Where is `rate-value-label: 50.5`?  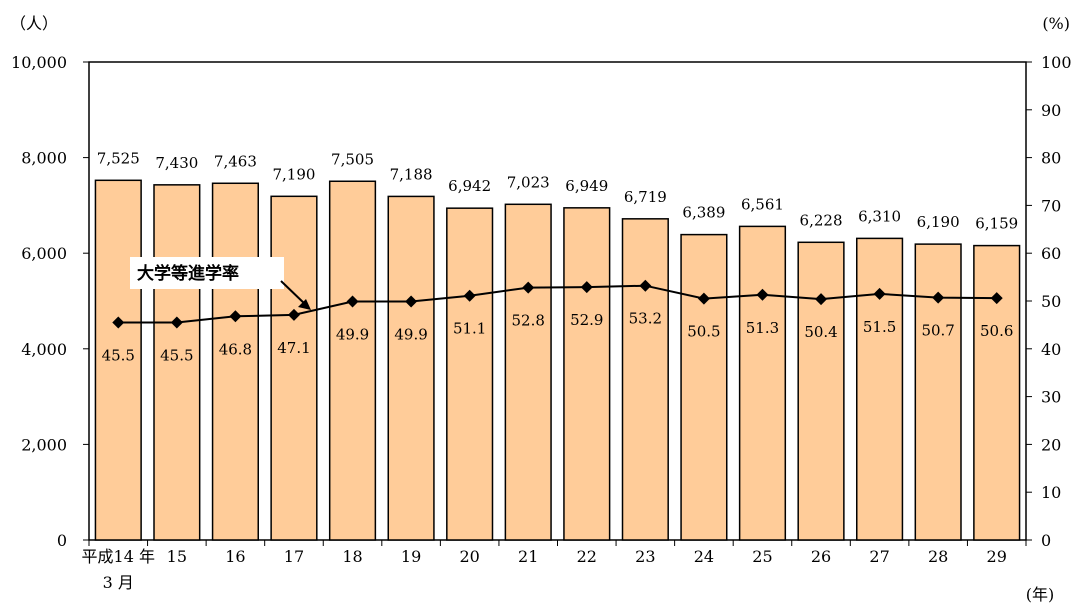
rate-value-label: 50.5 is located at coordinates (703, 332).